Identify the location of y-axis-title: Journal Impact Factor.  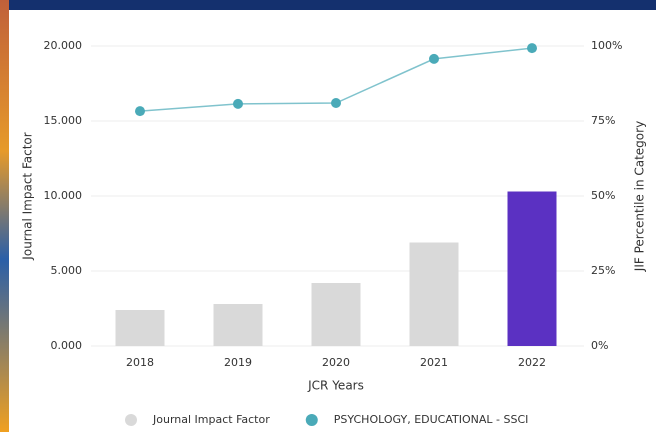
(28, 196).